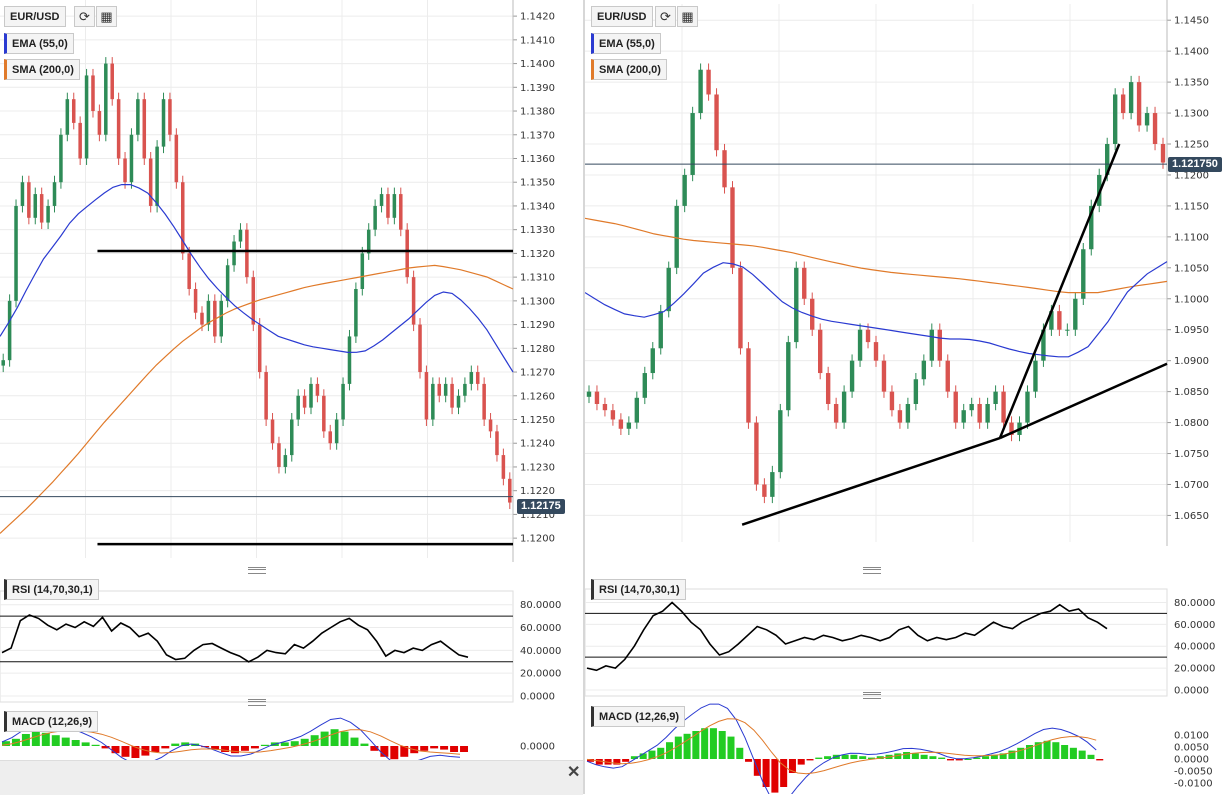  I want to click on price-tick-label: 1.1370, so click(537, 135).